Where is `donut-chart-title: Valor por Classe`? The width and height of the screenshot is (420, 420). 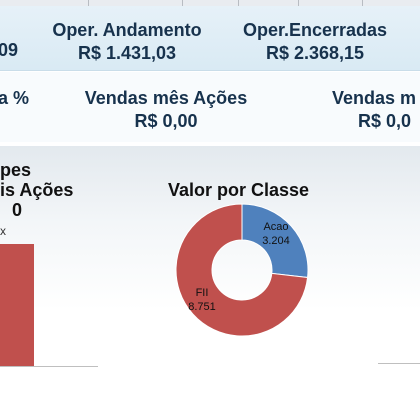 donut-chart-title: Valor por Classe is located at coordinates (239, 190).